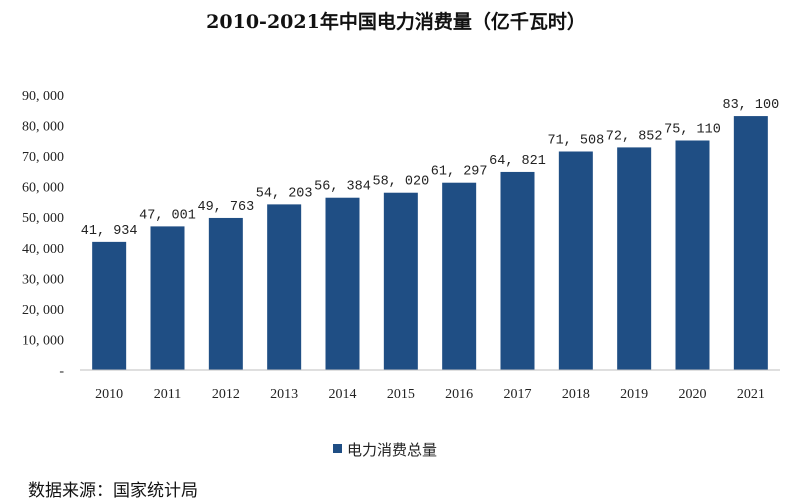  Describe the element at coordinates (517, 161) in the screenshot. I see `data-label: 64, 821` at that location.